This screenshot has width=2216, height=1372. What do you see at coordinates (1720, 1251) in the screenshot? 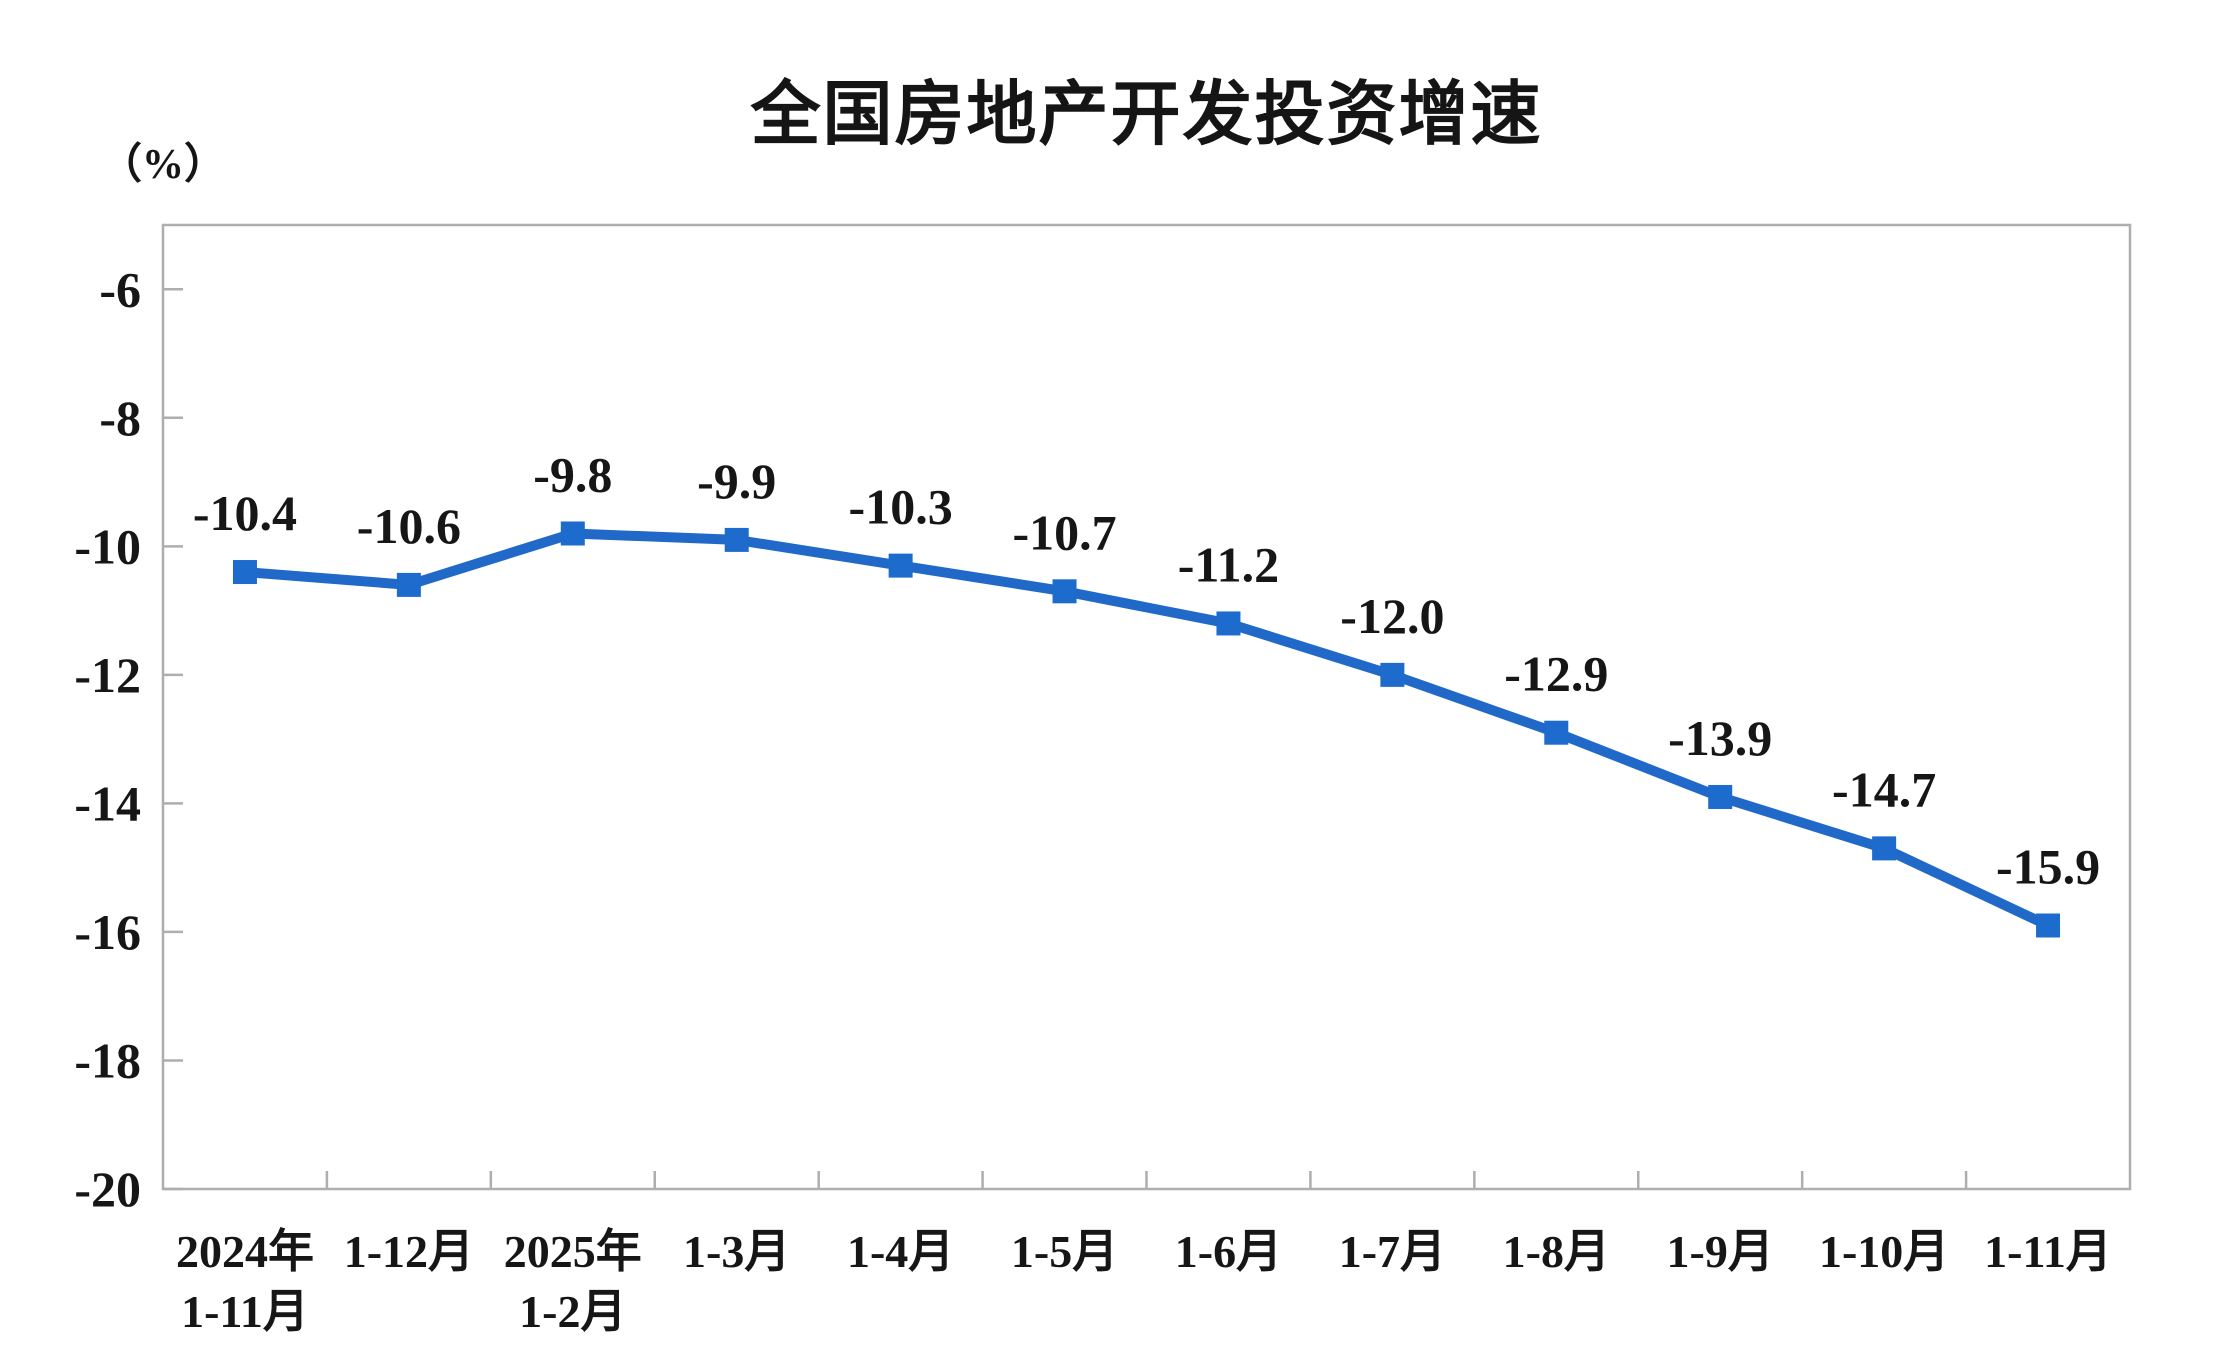
I see `x-axis-tick-label: 1-9月` at bounding box center [1720, 1251].